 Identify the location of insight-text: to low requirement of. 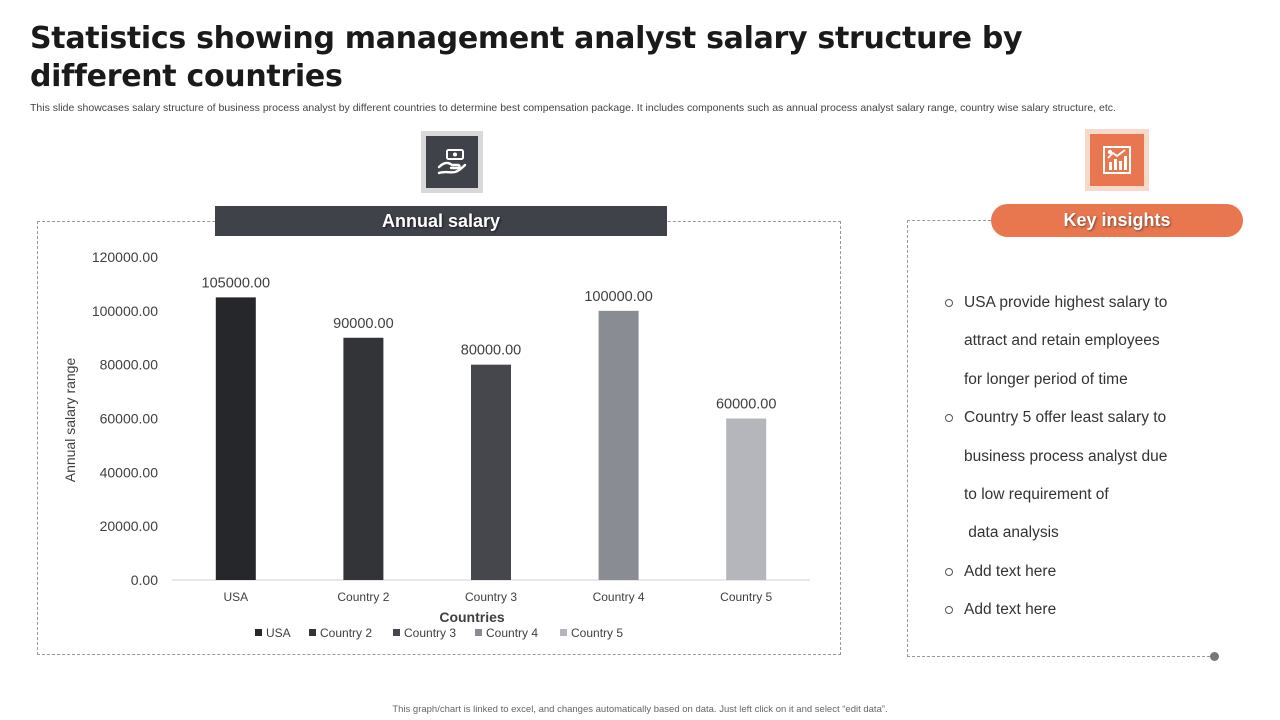
(1036, 495).